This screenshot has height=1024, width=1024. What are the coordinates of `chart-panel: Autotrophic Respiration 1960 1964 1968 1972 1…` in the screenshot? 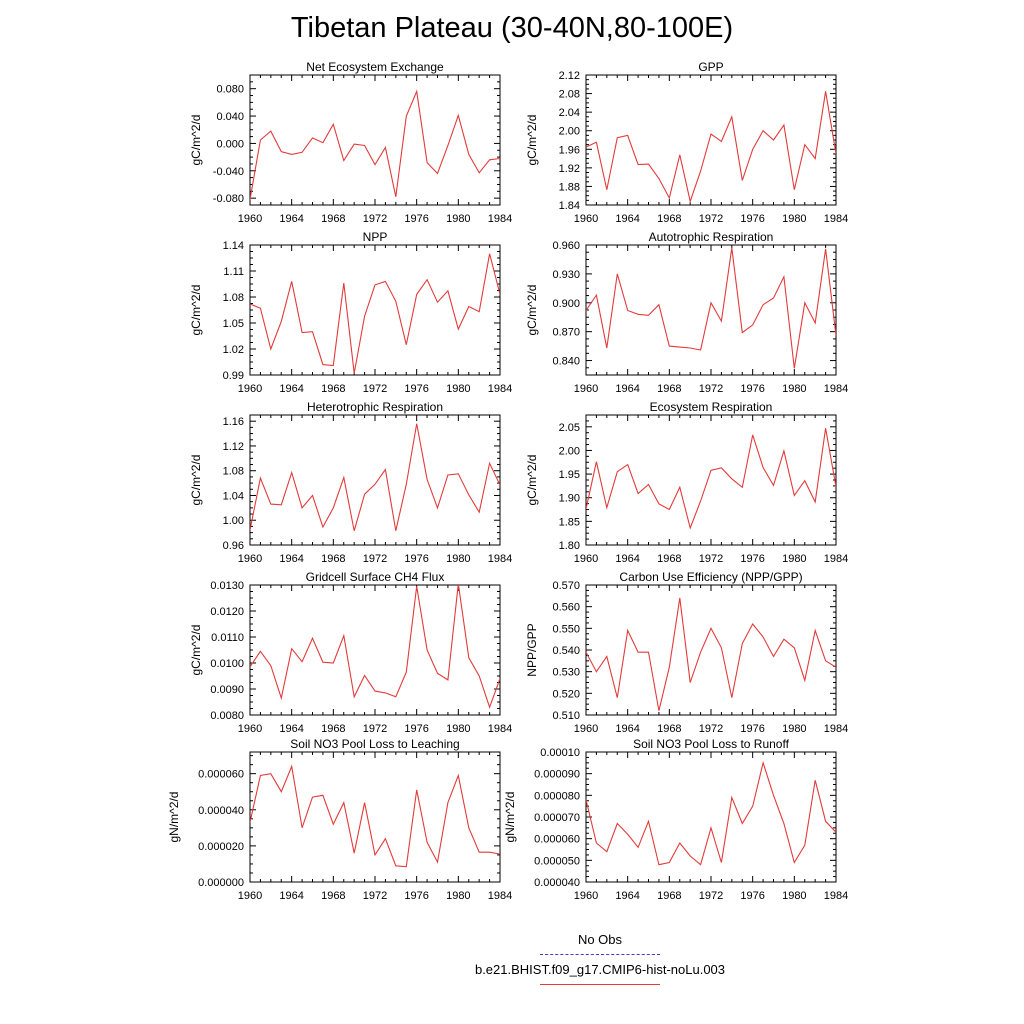 It's located at (686, 312).